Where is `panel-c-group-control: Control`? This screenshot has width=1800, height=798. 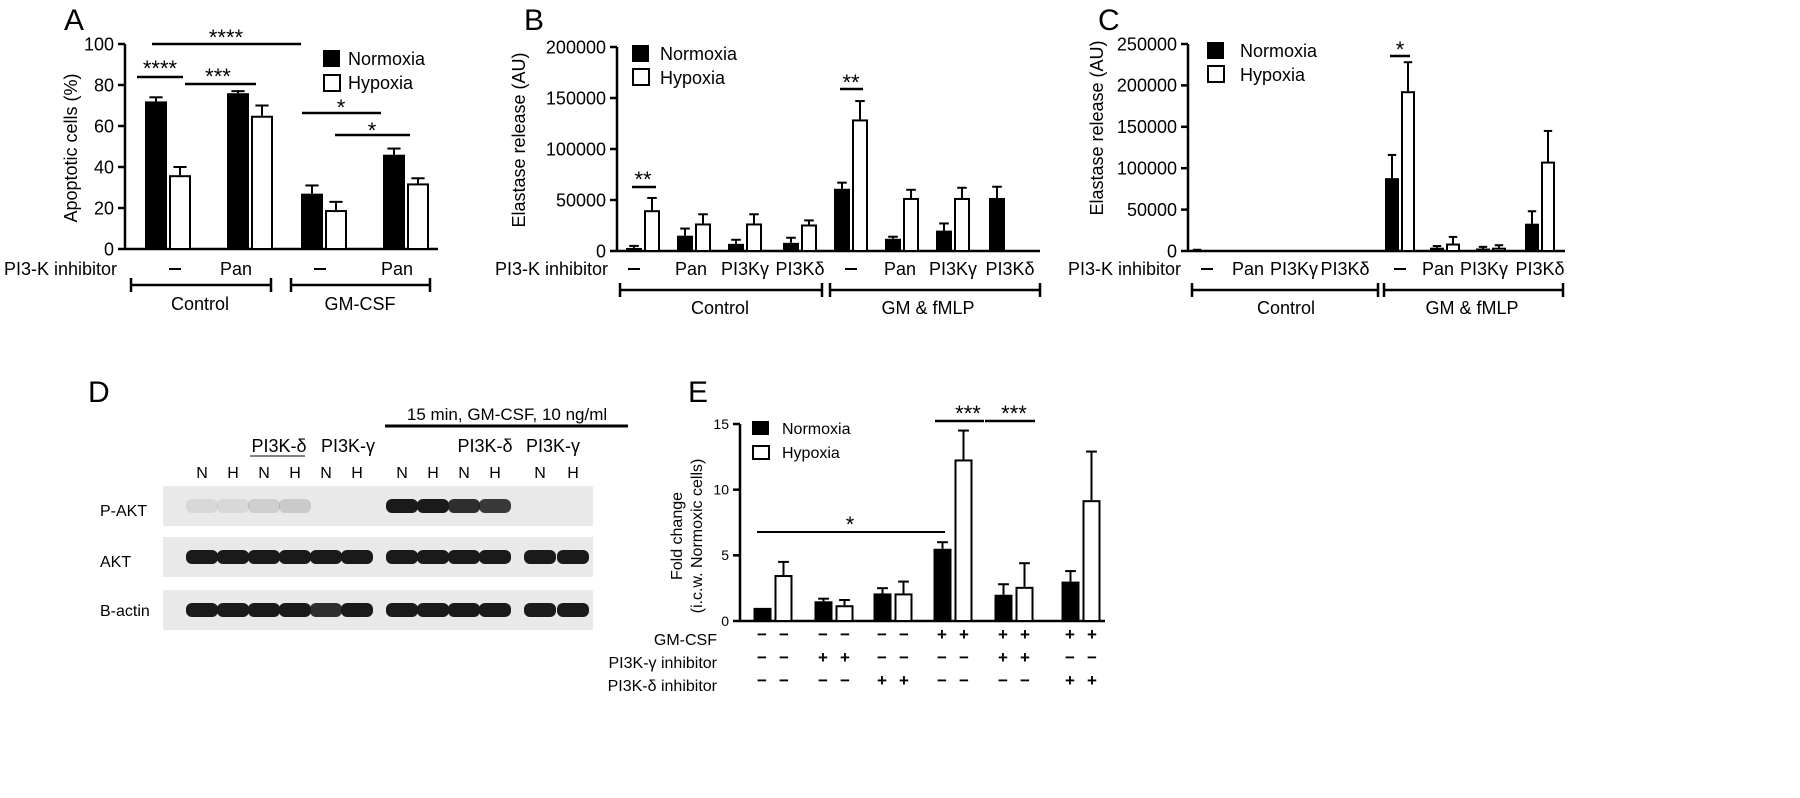
panel-c-group-control: Control is located at coordinates (1286, 308).